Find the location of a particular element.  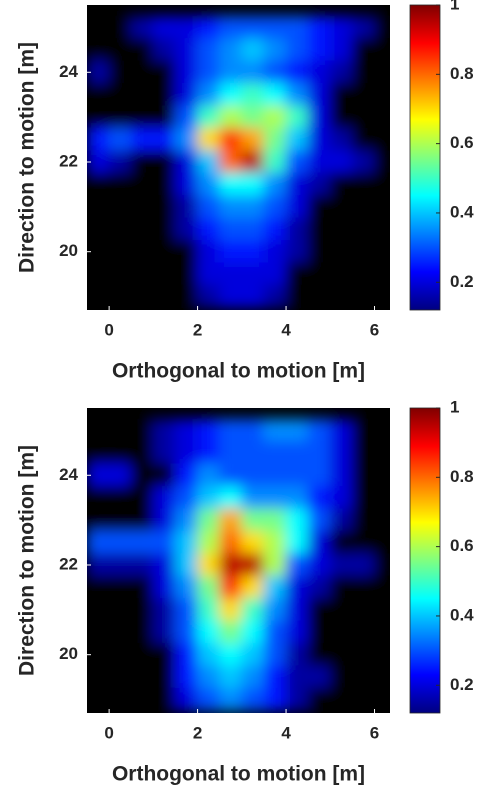

x-axis-label: Orthogonal to motion [m] is located at coordinates (238, 371).